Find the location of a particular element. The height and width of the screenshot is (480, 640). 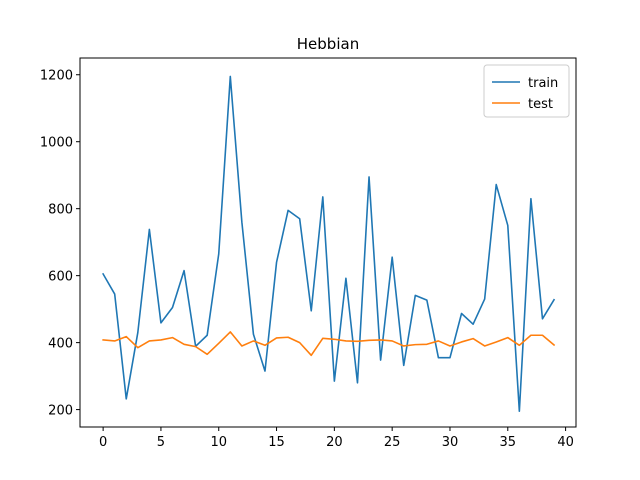

y-axis: 200 400 600 800 1000 1200 is located at coordinates (60, 244).